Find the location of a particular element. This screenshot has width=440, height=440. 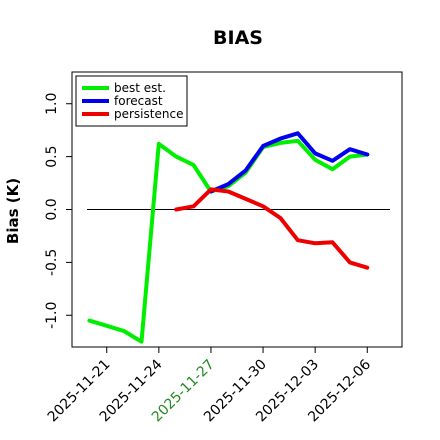

y-tick-label: 0.5 is located at coordinates (52, 156).